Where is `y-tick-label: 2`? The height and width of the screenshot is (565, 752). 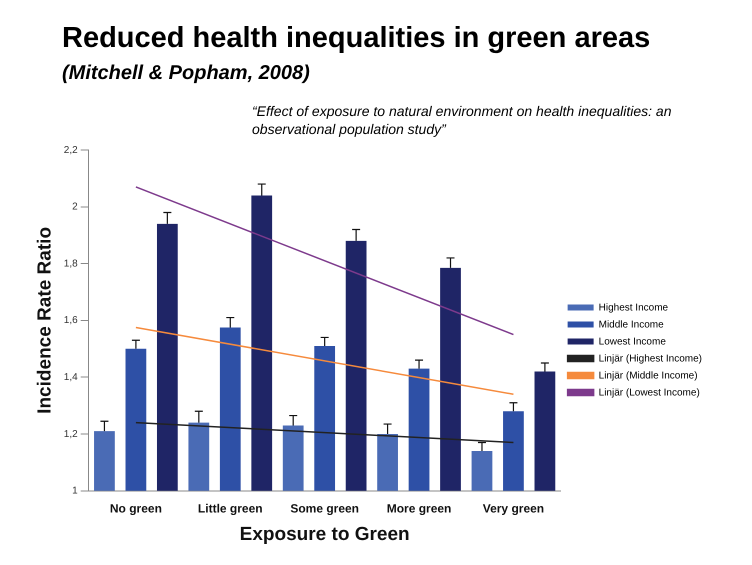
y-tick-label: 2 is located at coordinates (75, 207).